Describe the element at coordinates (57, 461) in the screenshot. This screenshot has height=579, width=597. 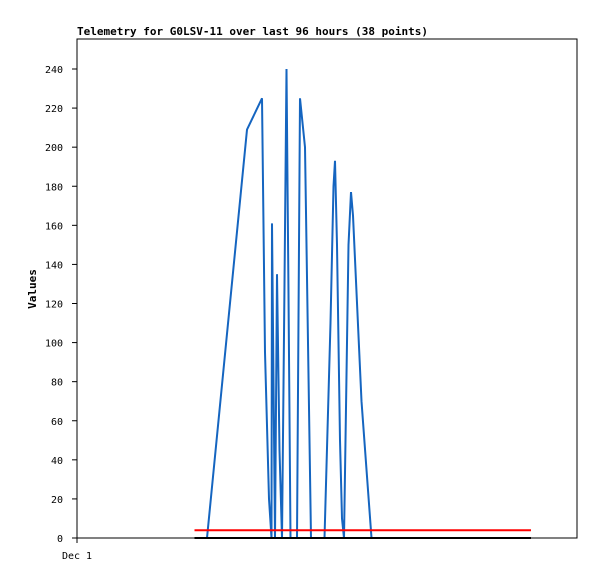
I see `y-tick-label: 40` at that location.